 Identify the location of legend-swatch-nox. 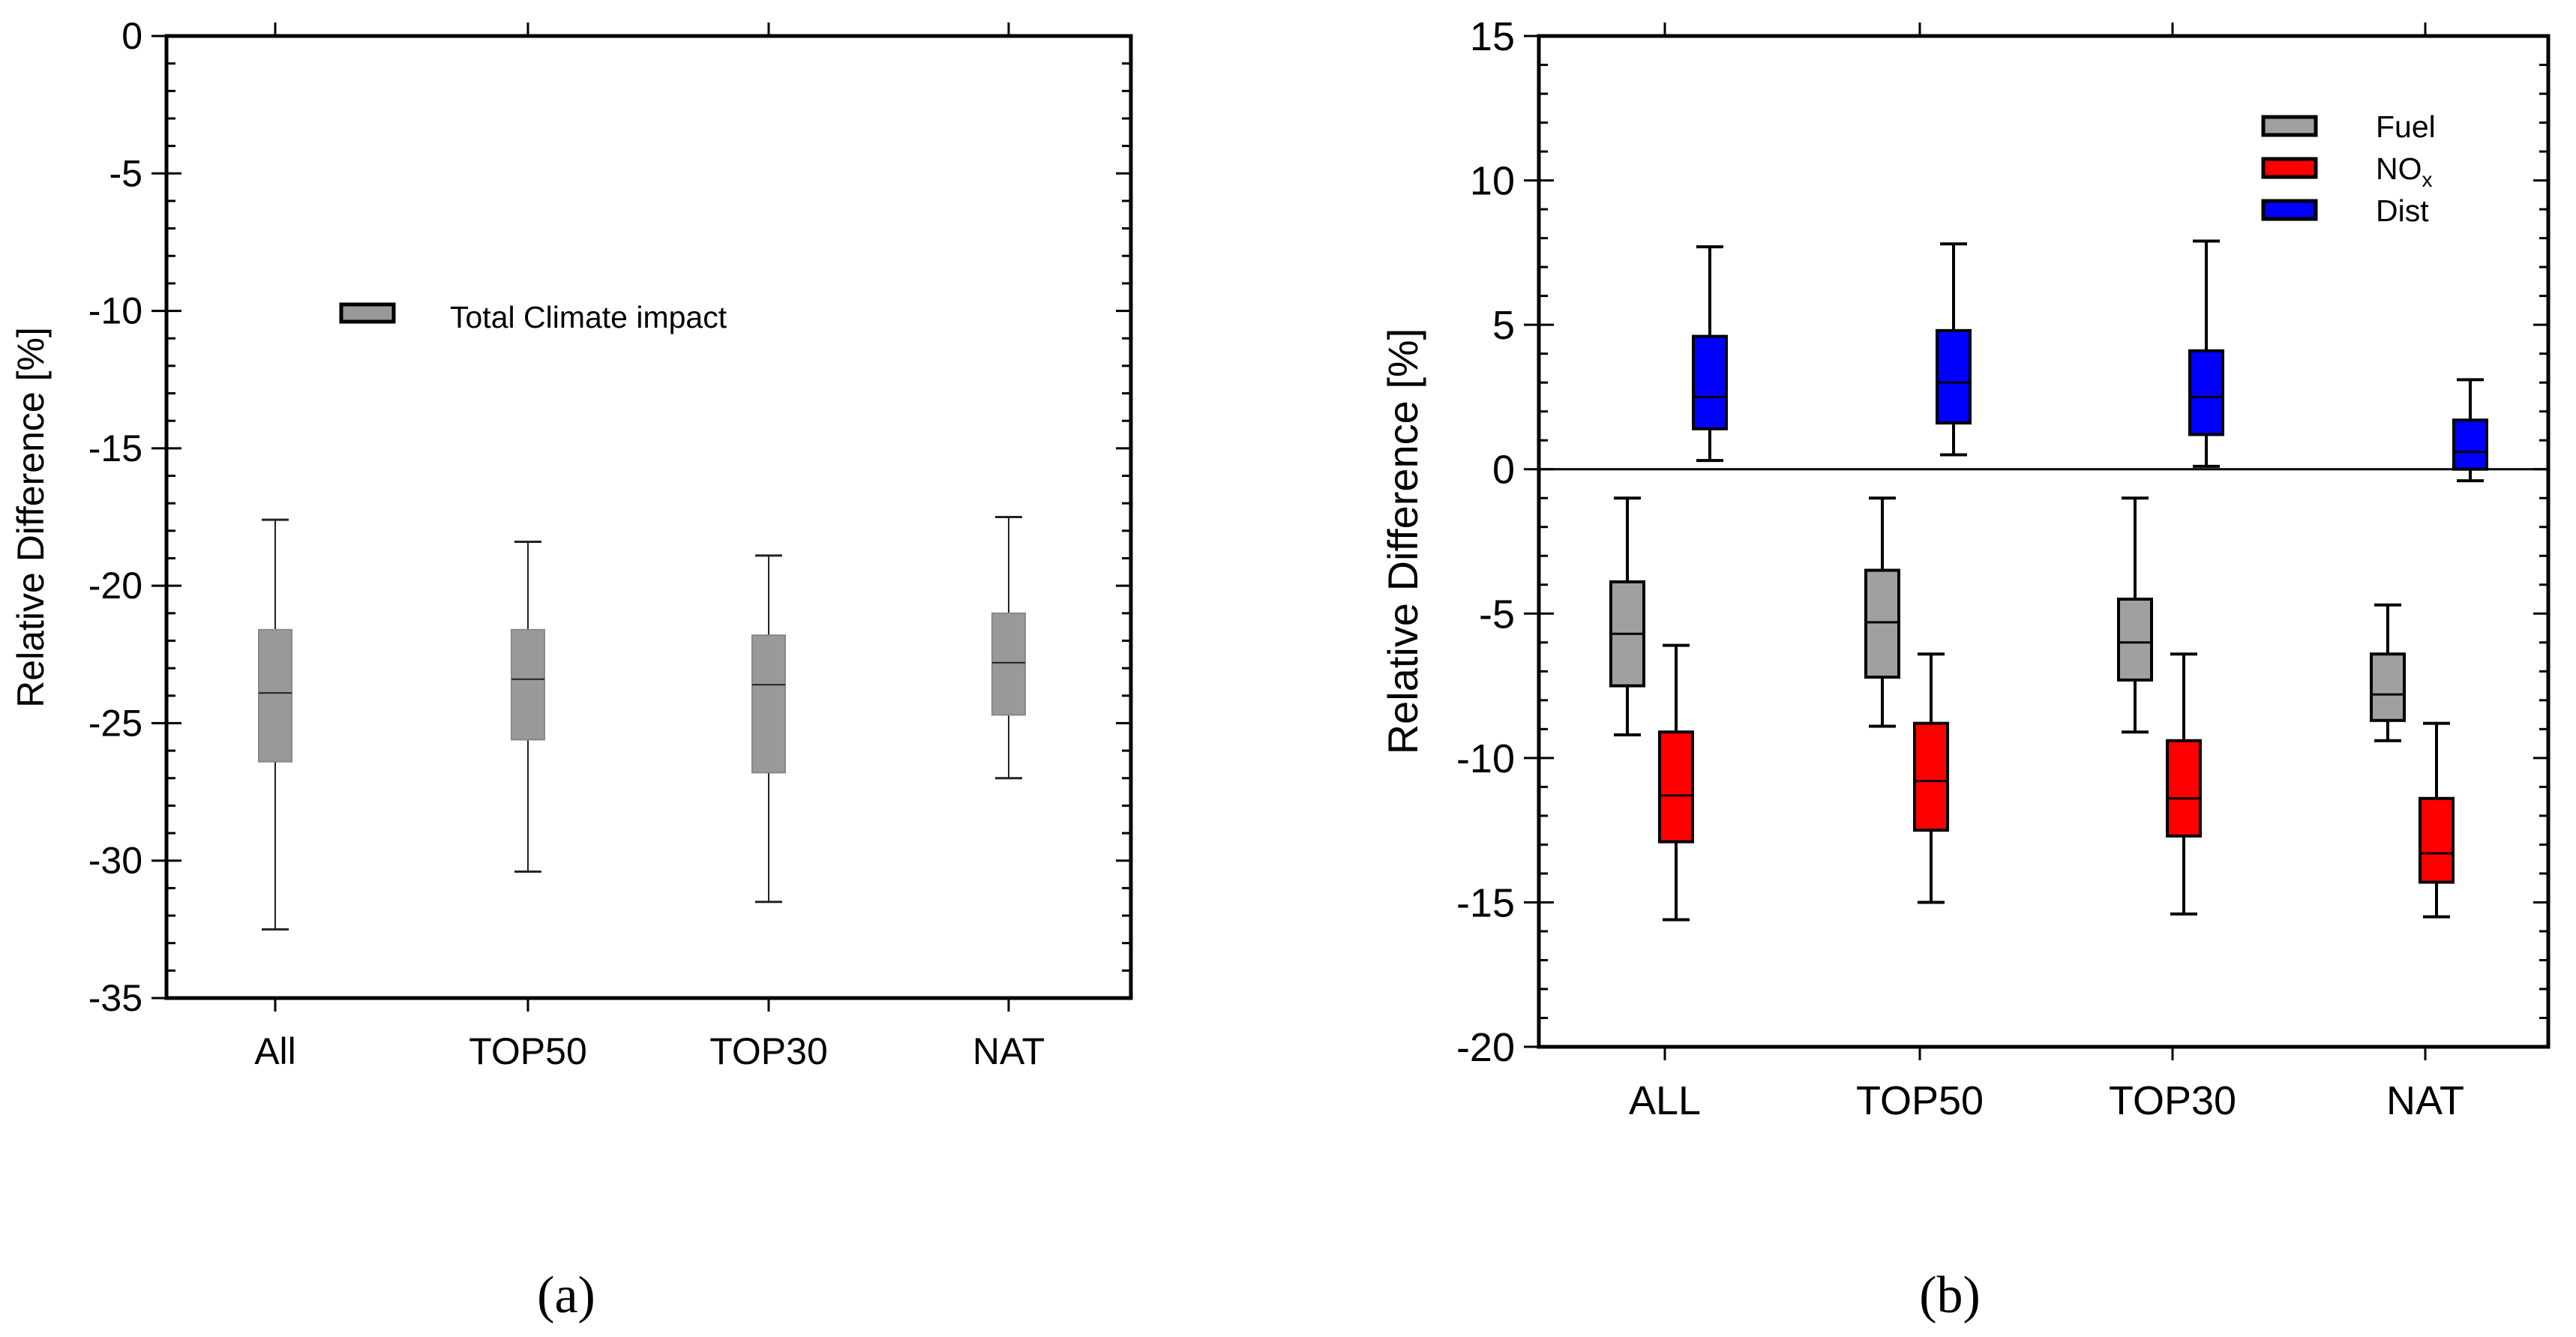
(2290, 168).